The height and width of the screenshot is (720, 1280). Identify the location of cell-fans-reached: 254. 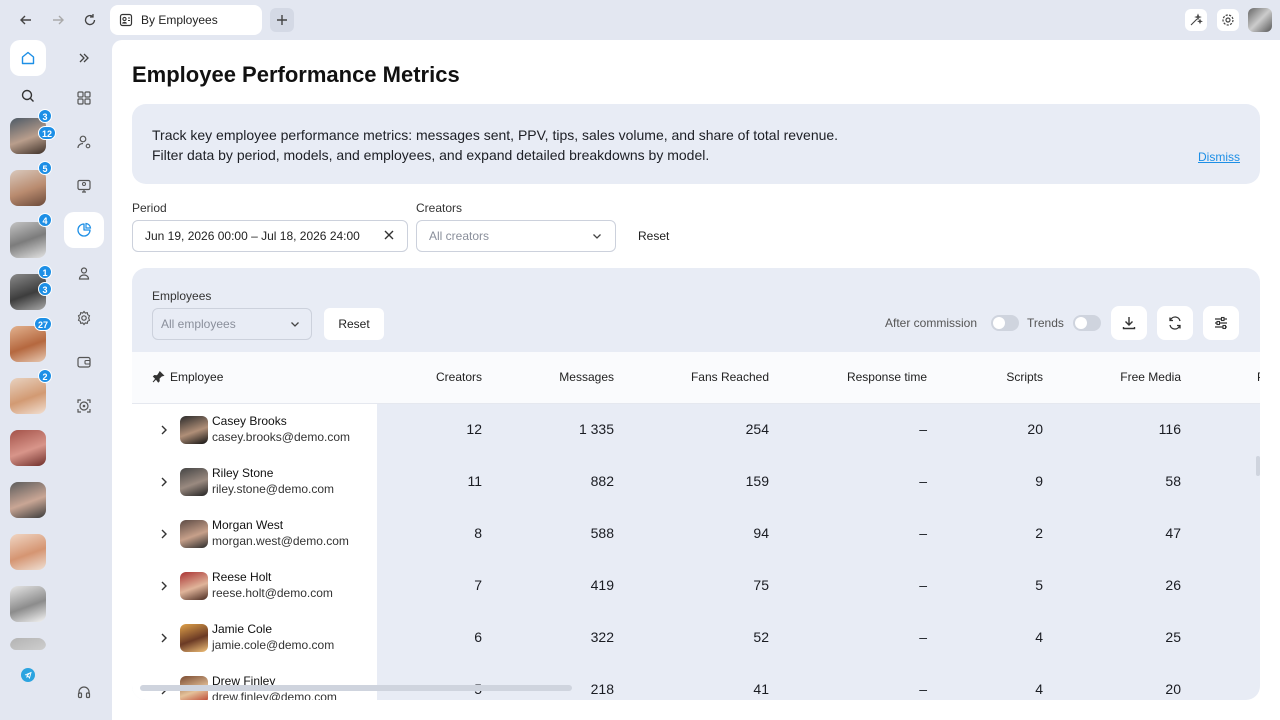
(757, 429).